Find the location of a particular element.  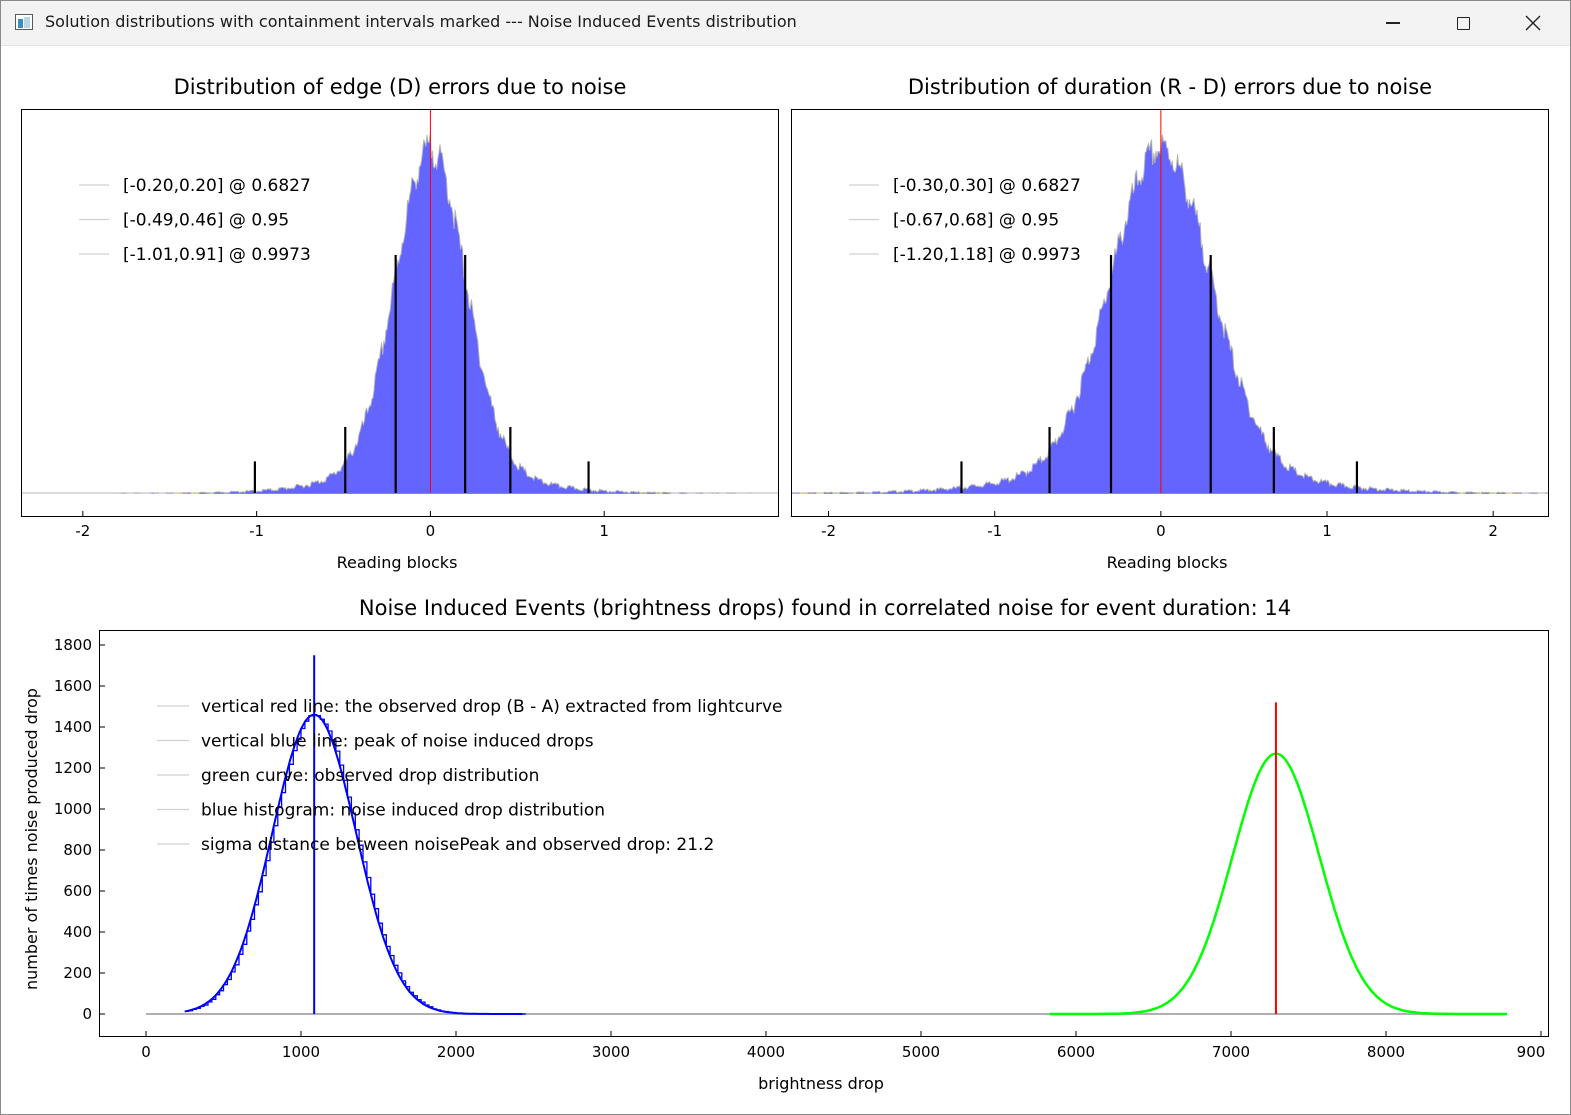

chart-2-legend-entry: [-0.67,0.68] @ 0.95 is located at coordinates (976, 221).